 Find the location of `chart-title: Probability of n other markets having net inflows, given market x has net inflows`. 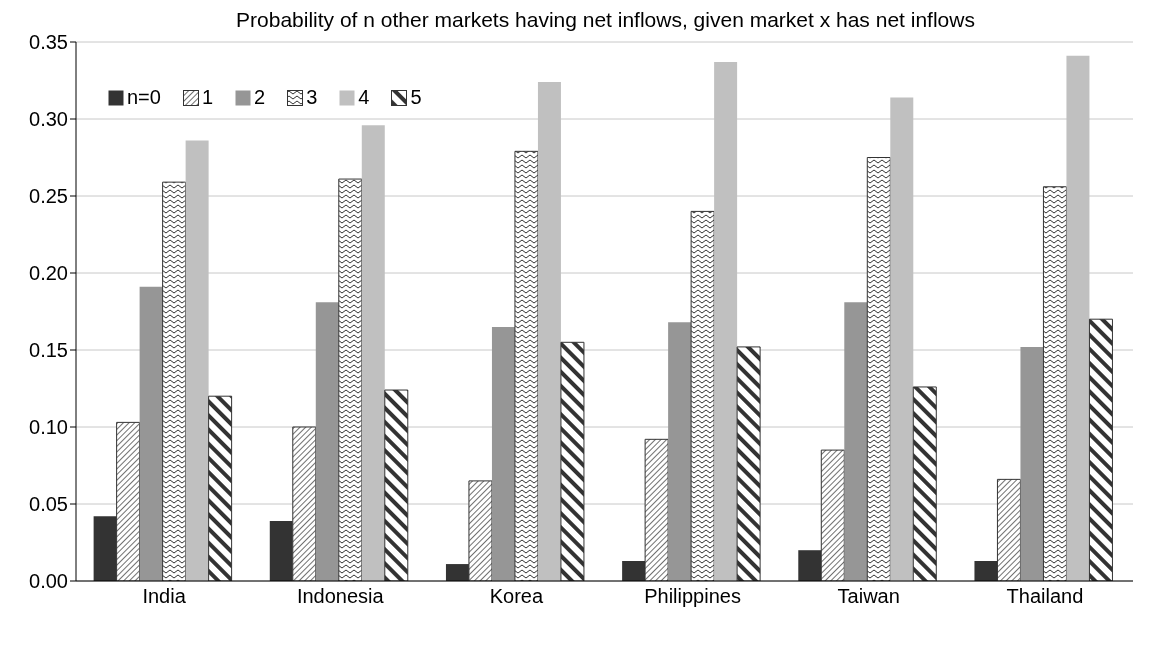

chart-title: Probability of n other markets having net inflows, given market x has net inflows is located at coordinates (605, 20).